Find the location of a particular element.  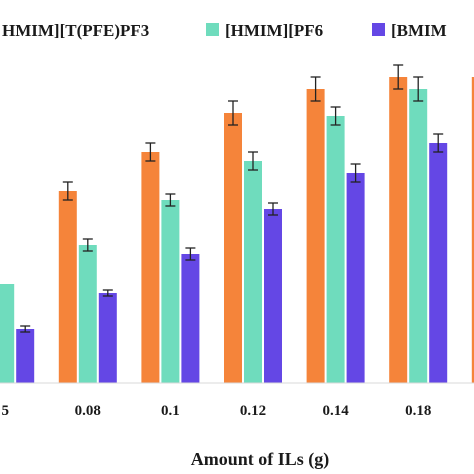

legend: HMIM][T(PFE)PF3 [HMIM][PF6 [BMIM is located at coordinates (224, 30).